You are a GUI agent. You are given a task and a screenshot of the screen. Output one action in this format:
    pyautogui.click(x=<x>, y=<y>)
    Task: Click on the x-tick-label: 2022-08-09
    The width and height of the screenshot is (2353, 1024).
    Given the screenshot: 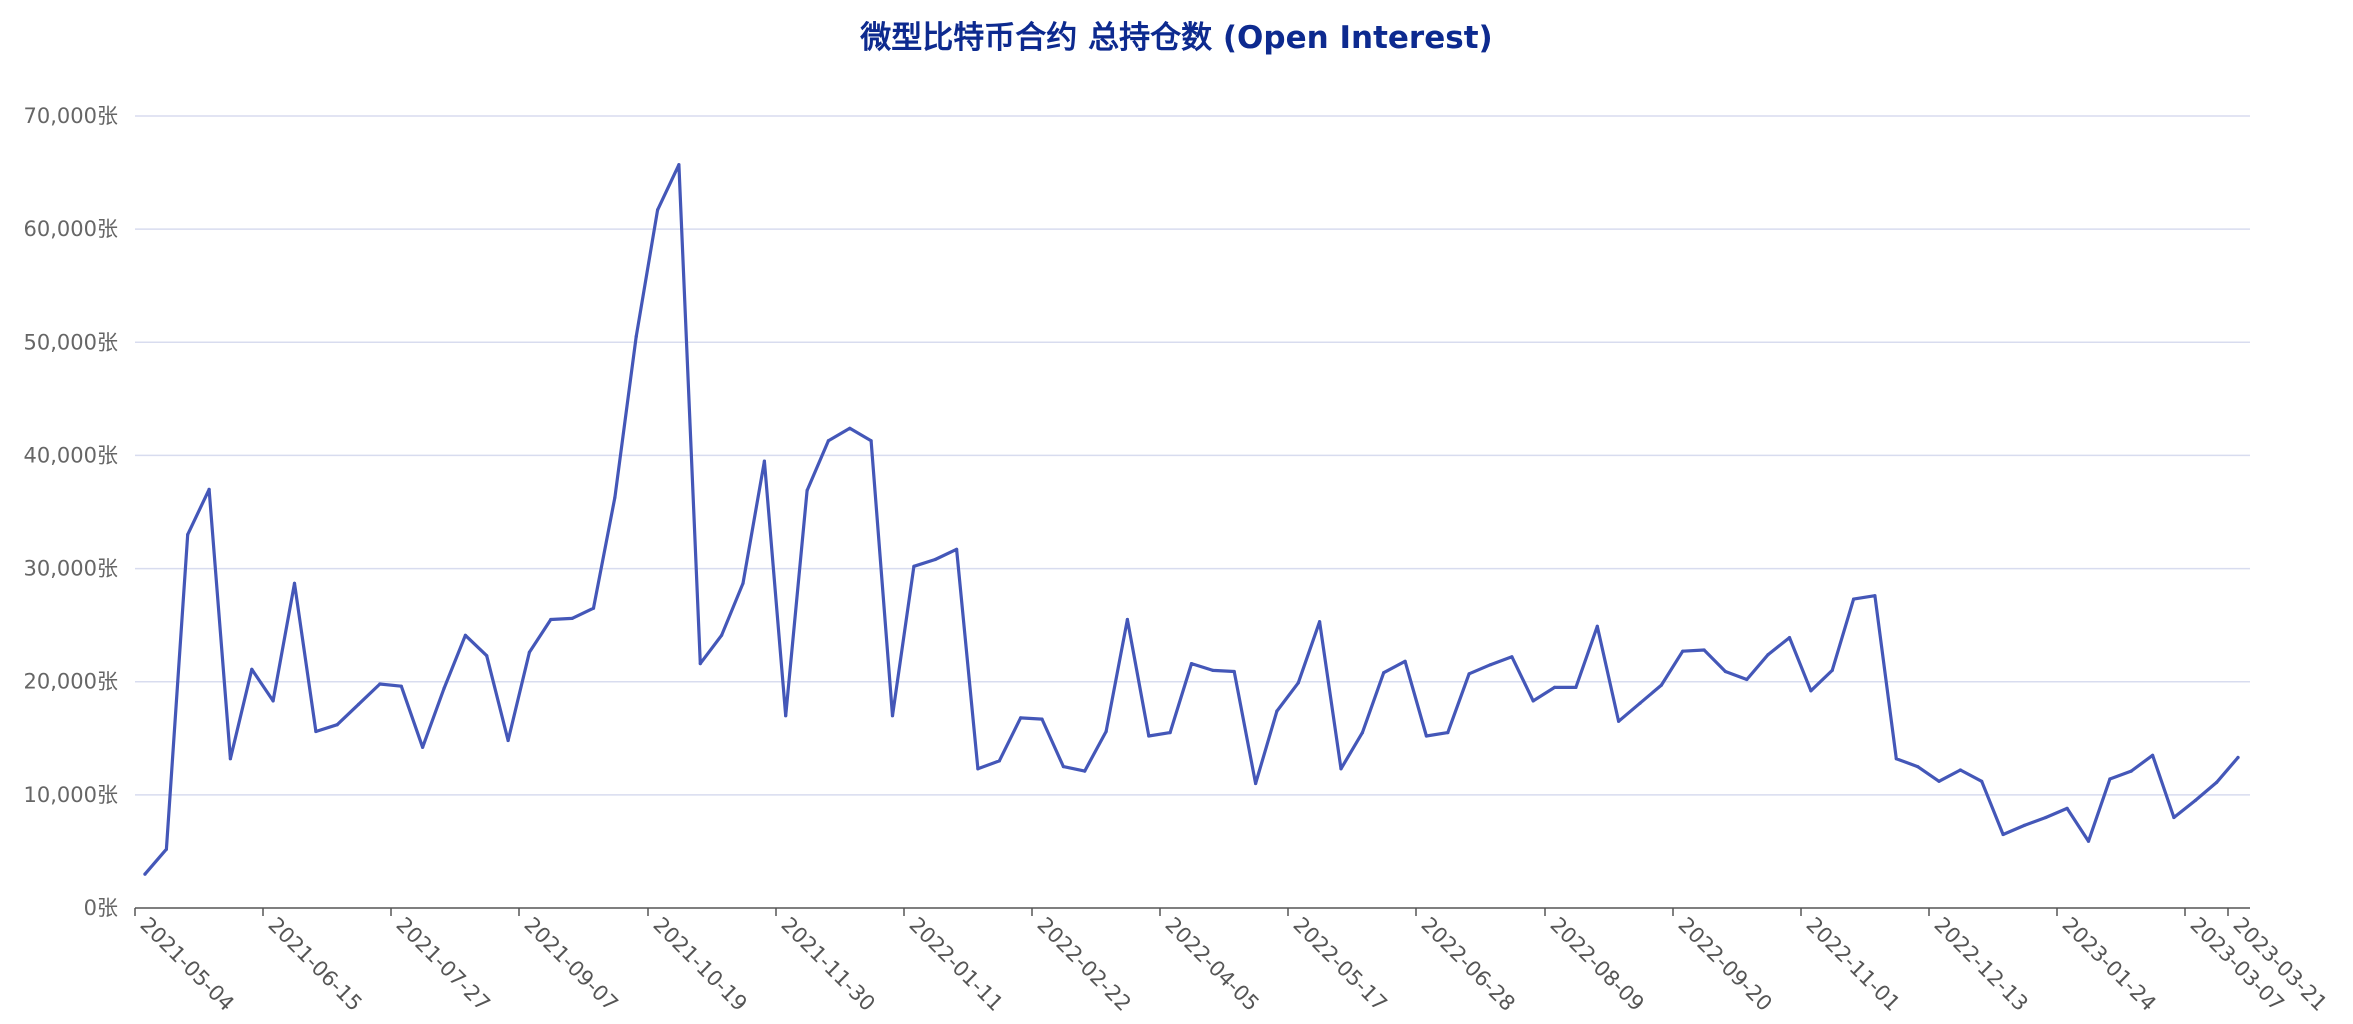 What is the action you would take?
    pyautogui.click(x=1596, y=964)
    